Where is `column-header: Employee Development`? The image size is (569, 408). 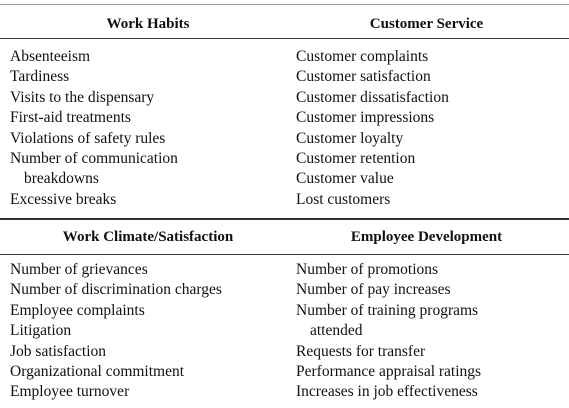
column-header: Employee Development is located at coordinates (426, 237).